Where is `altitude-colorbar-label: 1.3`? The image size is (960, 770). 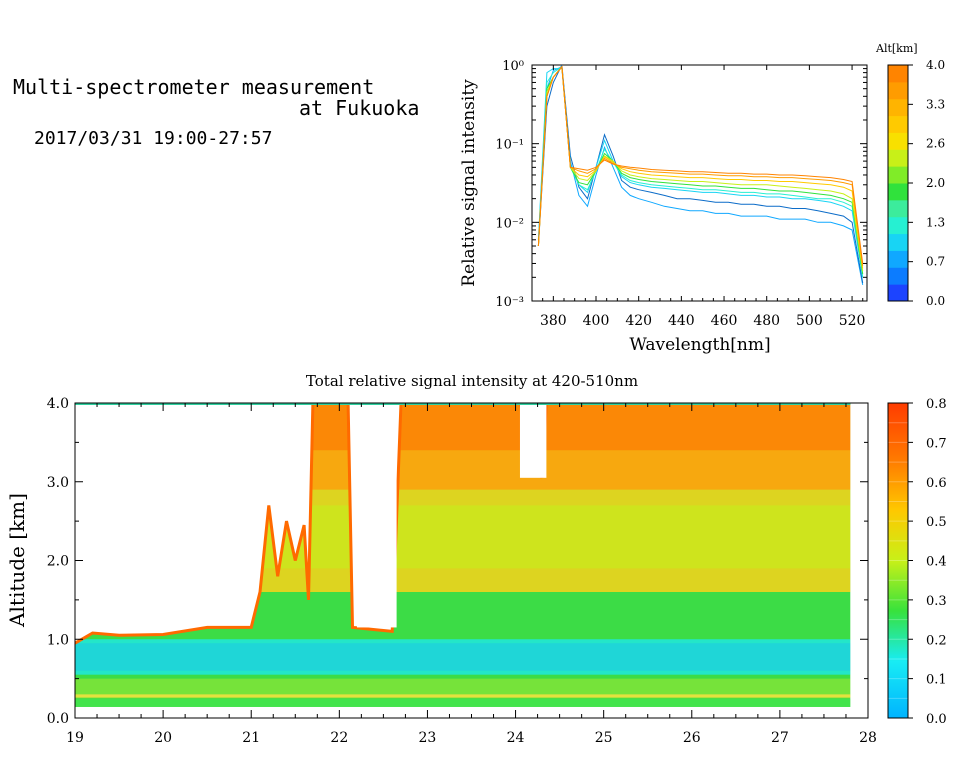 altitude-colorbar-label: 1.3 is located at coordinates (935, 222).